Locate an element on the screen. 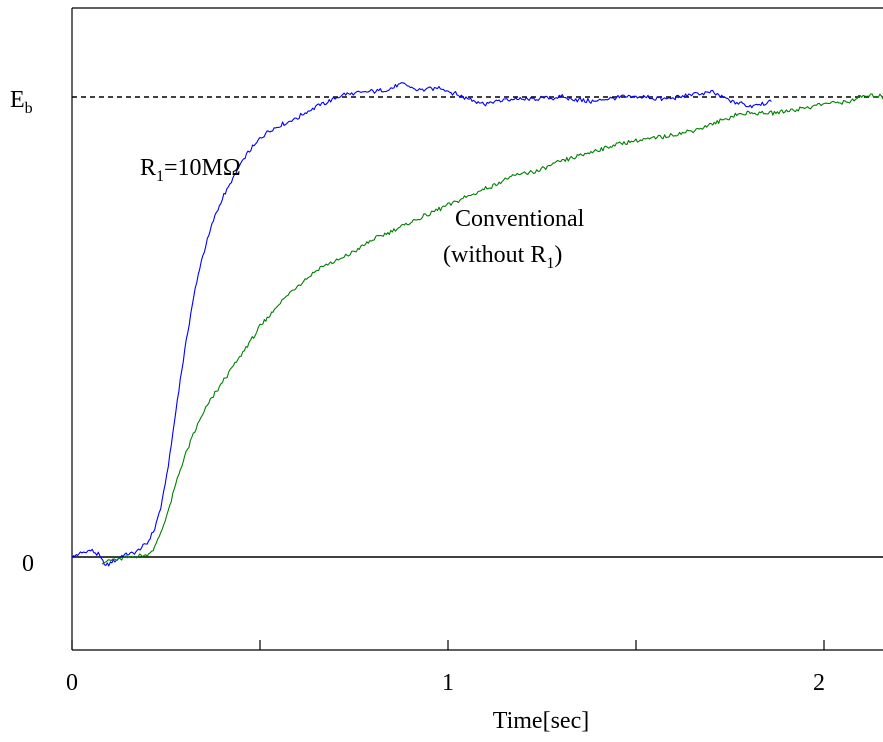  x-axis-label: Time[sec] is located at coordinates (541, 721).